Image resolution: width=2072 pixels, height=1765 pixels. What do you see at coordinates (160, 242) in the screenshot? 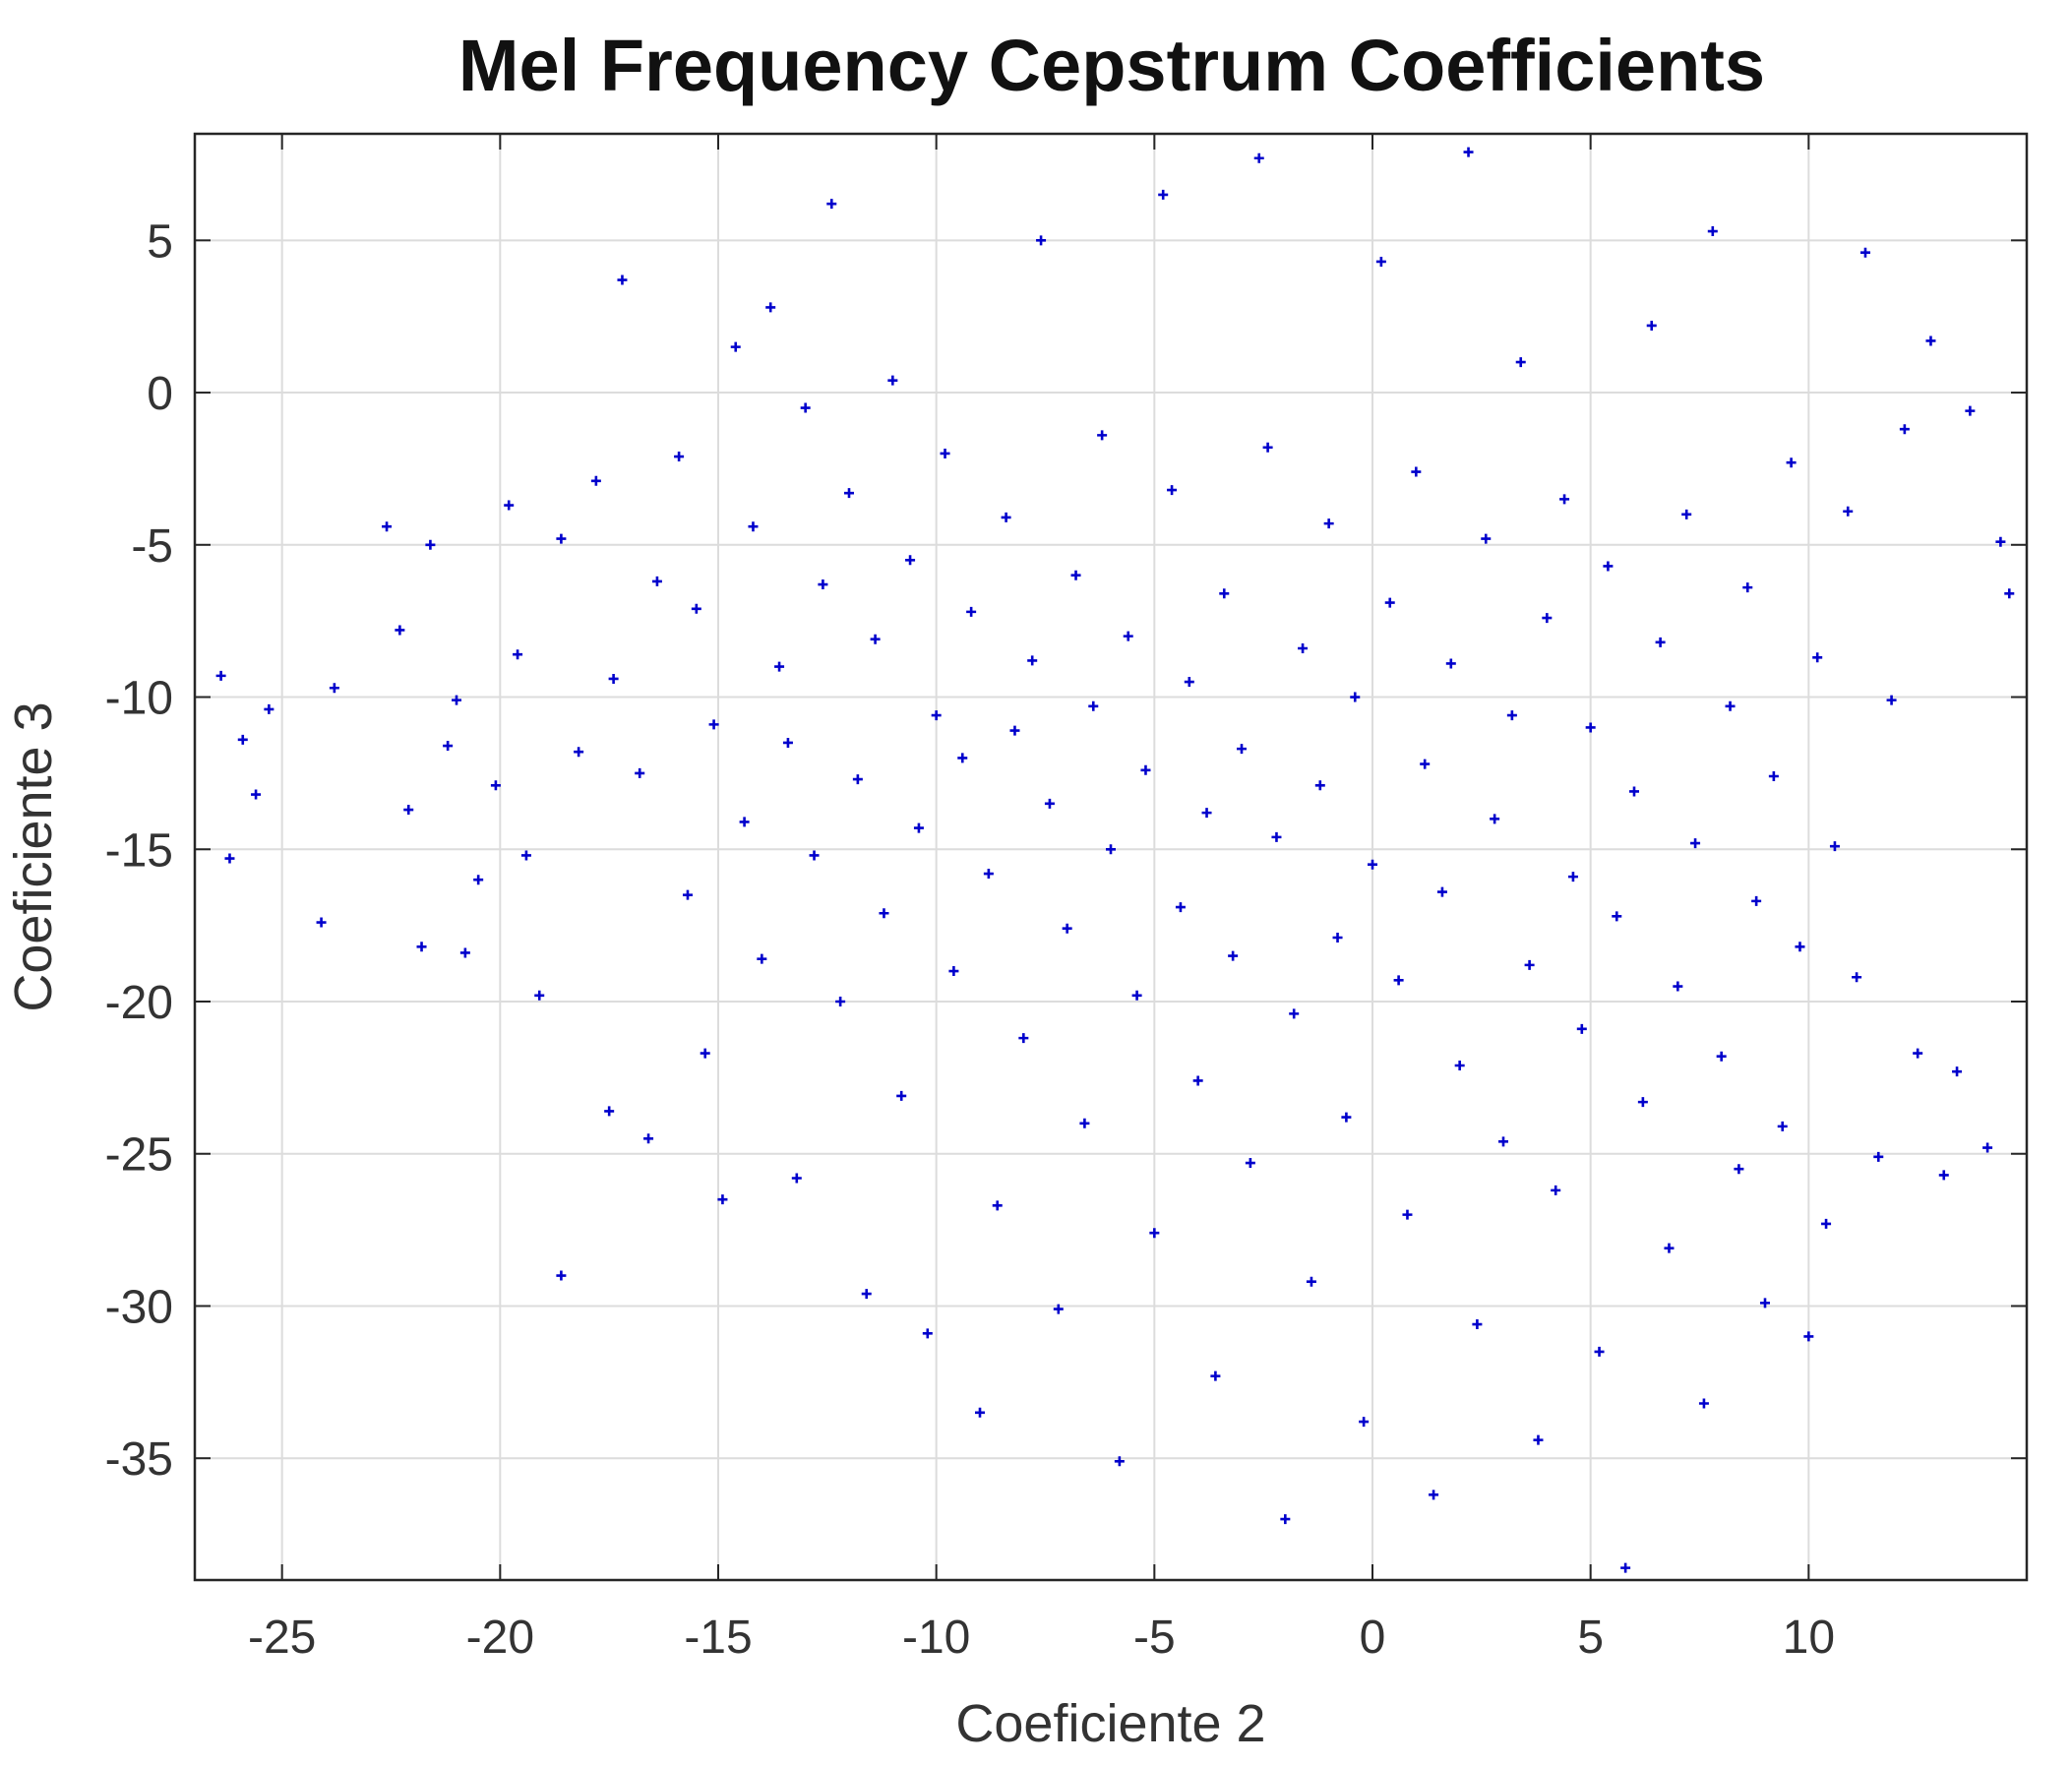
I see `y-tick-label: 5` at bounding box center [160, 242].